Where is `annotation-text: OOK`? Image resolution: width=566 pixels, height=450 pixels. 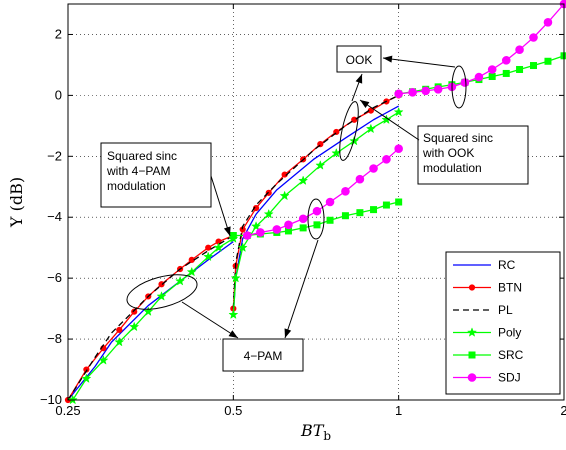 annotation-text: OOK is located at coordinates (359, 60).